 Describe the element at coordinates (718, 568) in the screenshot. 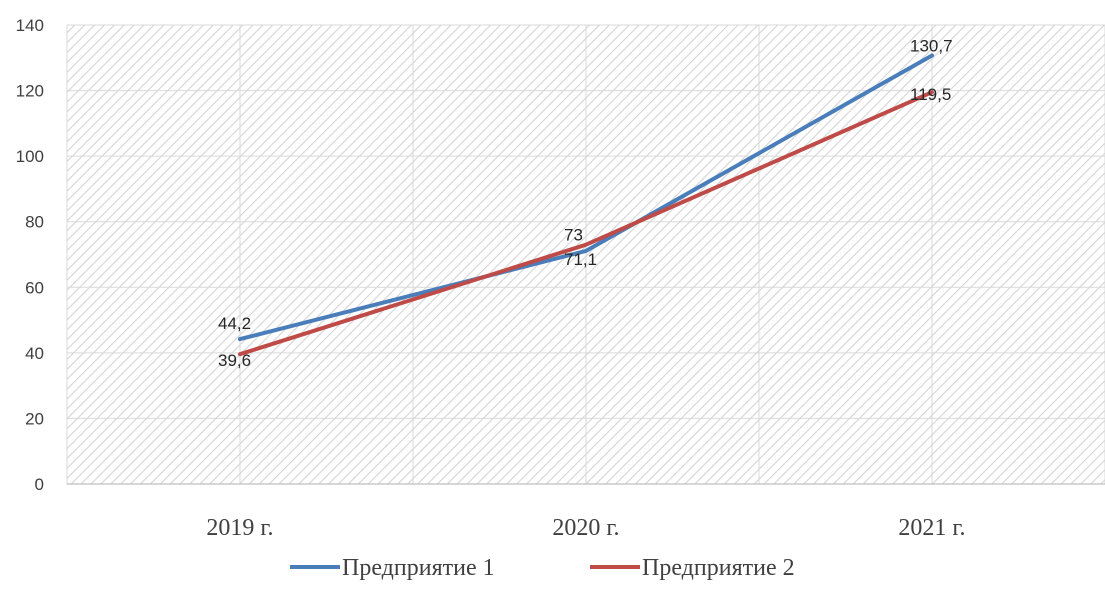

I see `legend-label-2: Предприятие 2` at that location.